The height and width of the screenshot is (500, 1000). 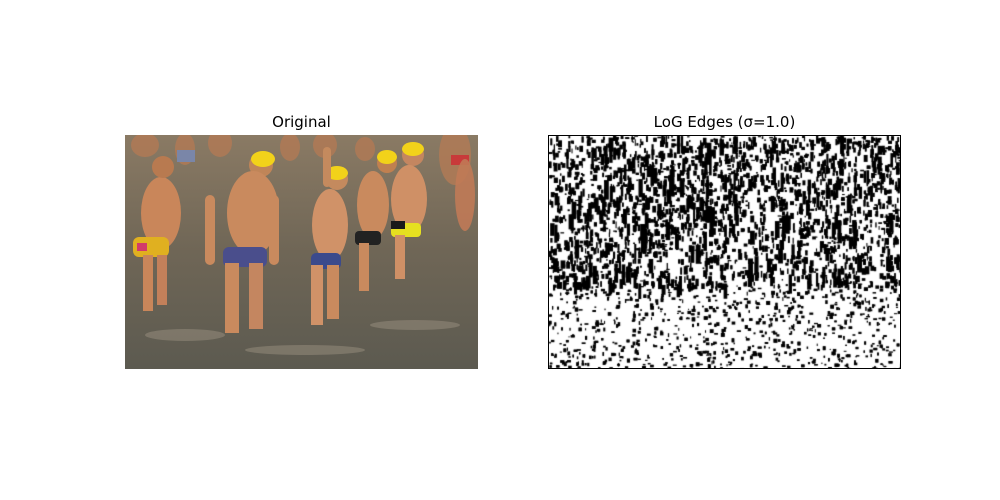 What do you see at coordinates (724, 122) in the screenshot?
I see `right-panel-title: LoG Edges (σ=1.0)` at bounding box center [724, 122].